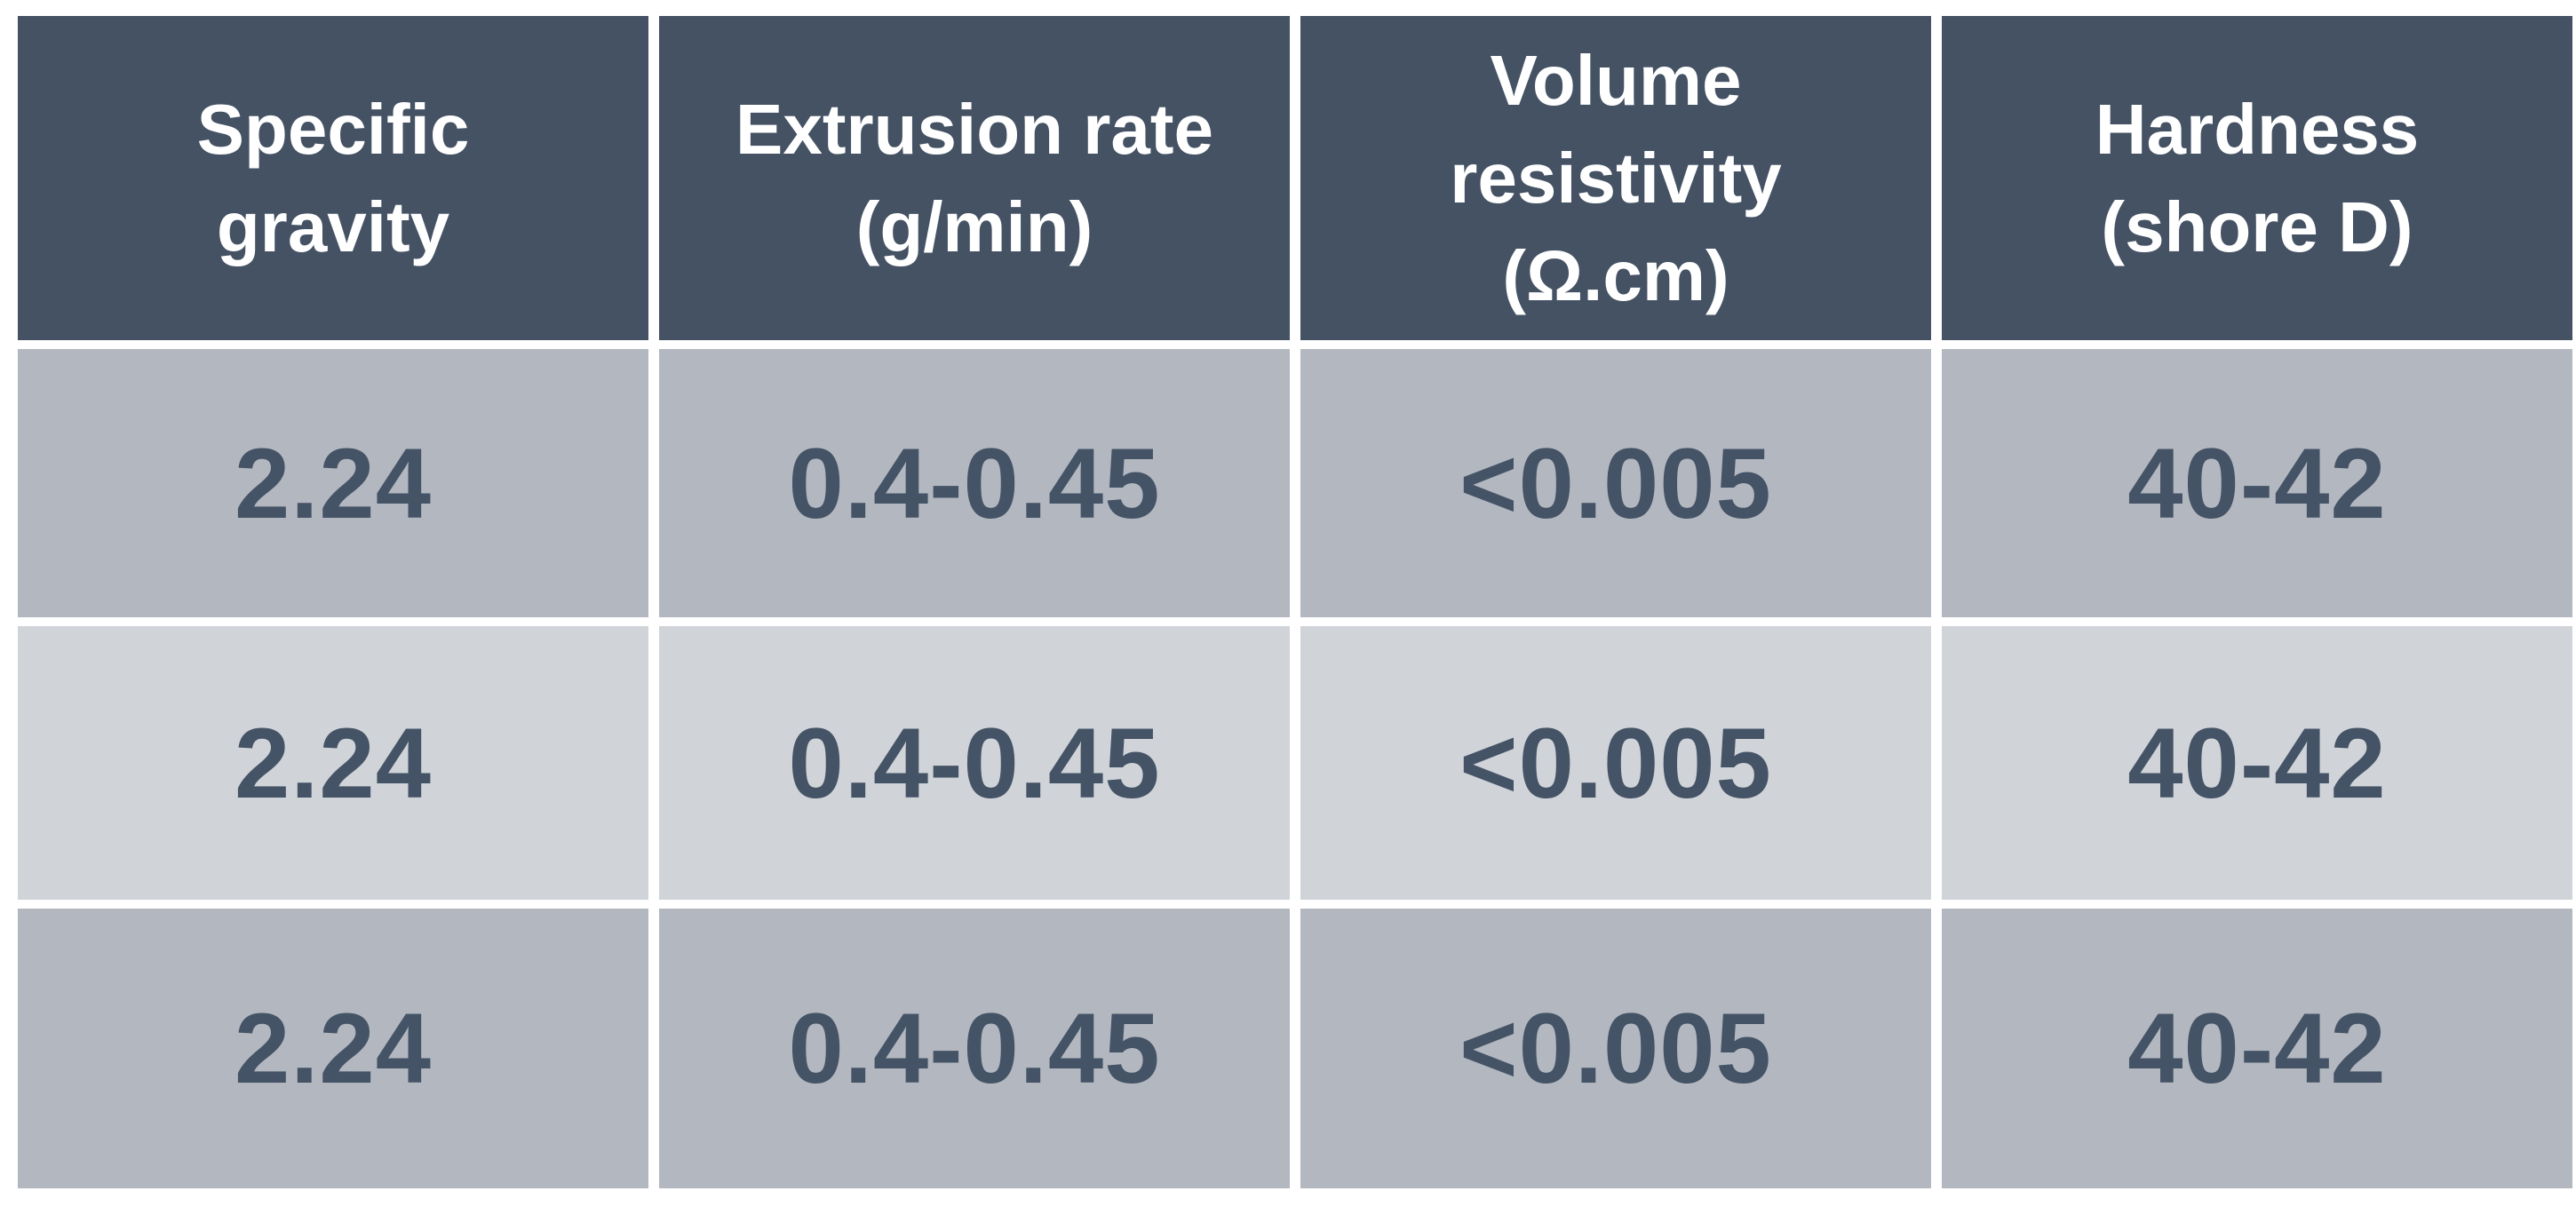 This screenshot has width=2576, height=1207. I want to click on column-header-hardness: Hardness (shore D), so click(2257, 178).